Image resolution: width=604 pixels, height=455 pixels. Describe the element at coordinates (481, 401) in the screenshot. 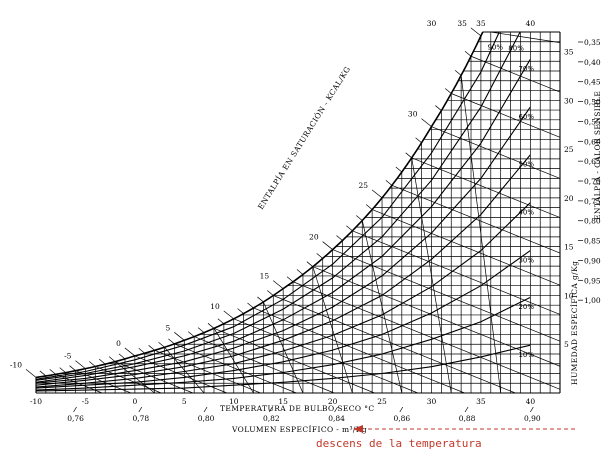

I see `dry-bulb-tick-label: 35` at that location.